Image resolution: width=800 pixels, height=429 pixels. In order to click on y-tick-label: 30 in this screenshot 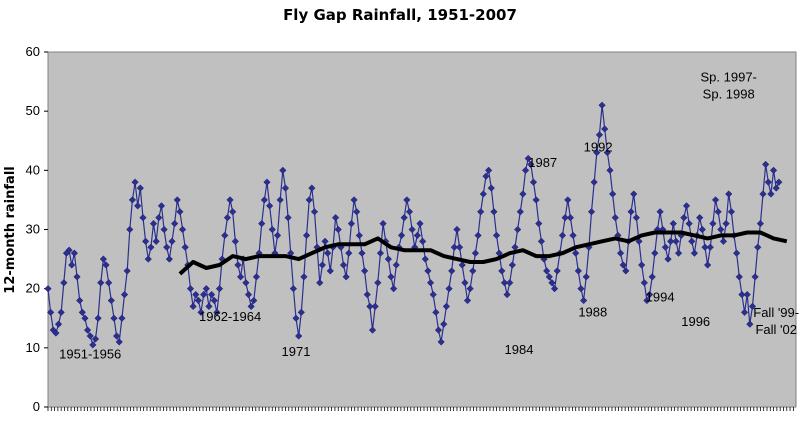, I will do `click(33, 229)`.